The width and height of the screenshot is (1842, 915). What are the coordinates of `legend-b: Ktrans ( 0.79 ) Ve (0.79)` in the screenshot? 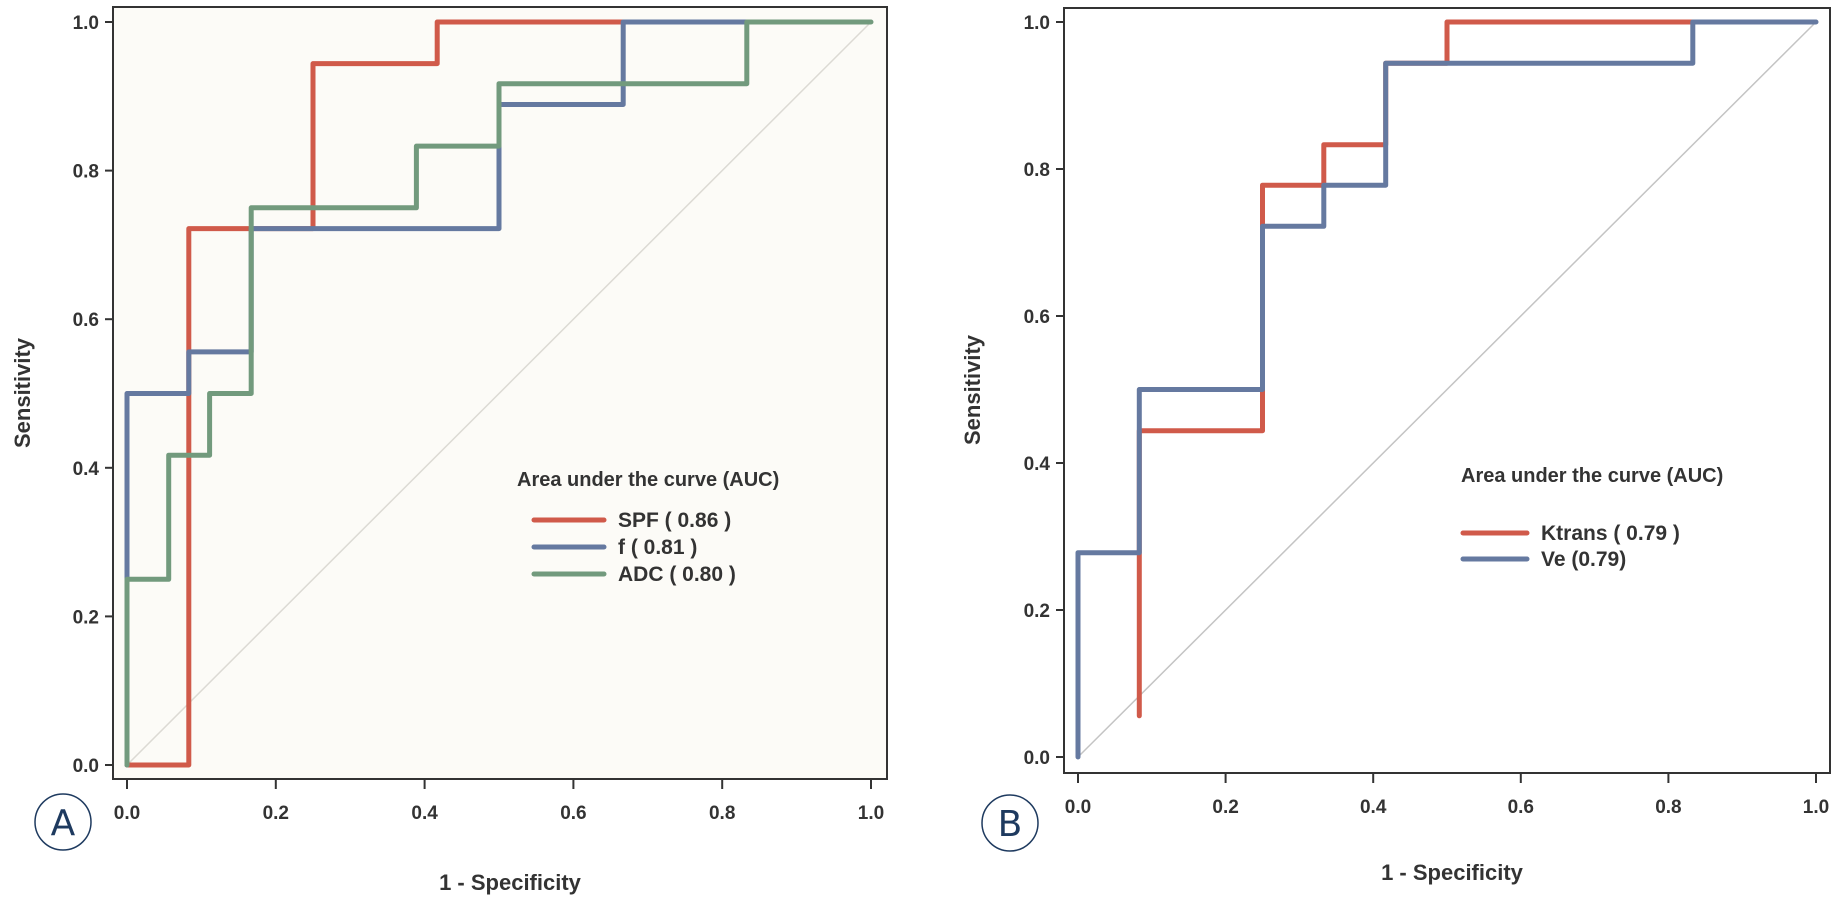 It's located at (1570, 546).